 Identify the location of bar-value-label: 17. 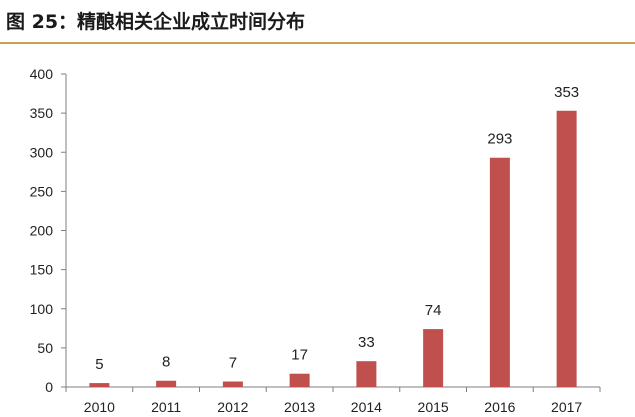
(299, 355).